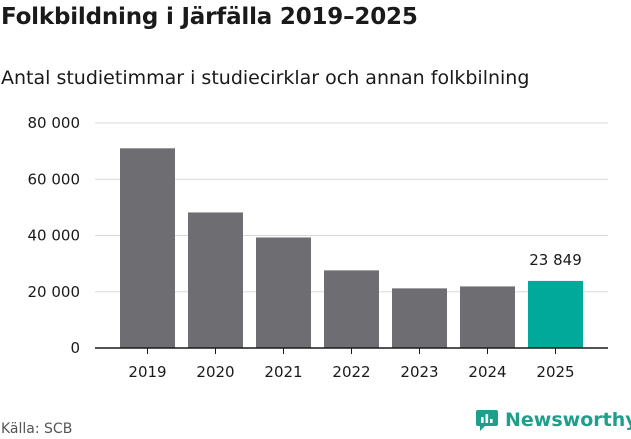 The image size is (631, 439). Describe the element at coordinates (209, 17) in the screenshot. I see `chart-title: Folkbildning i Järfälla 2019–2025` at that location.